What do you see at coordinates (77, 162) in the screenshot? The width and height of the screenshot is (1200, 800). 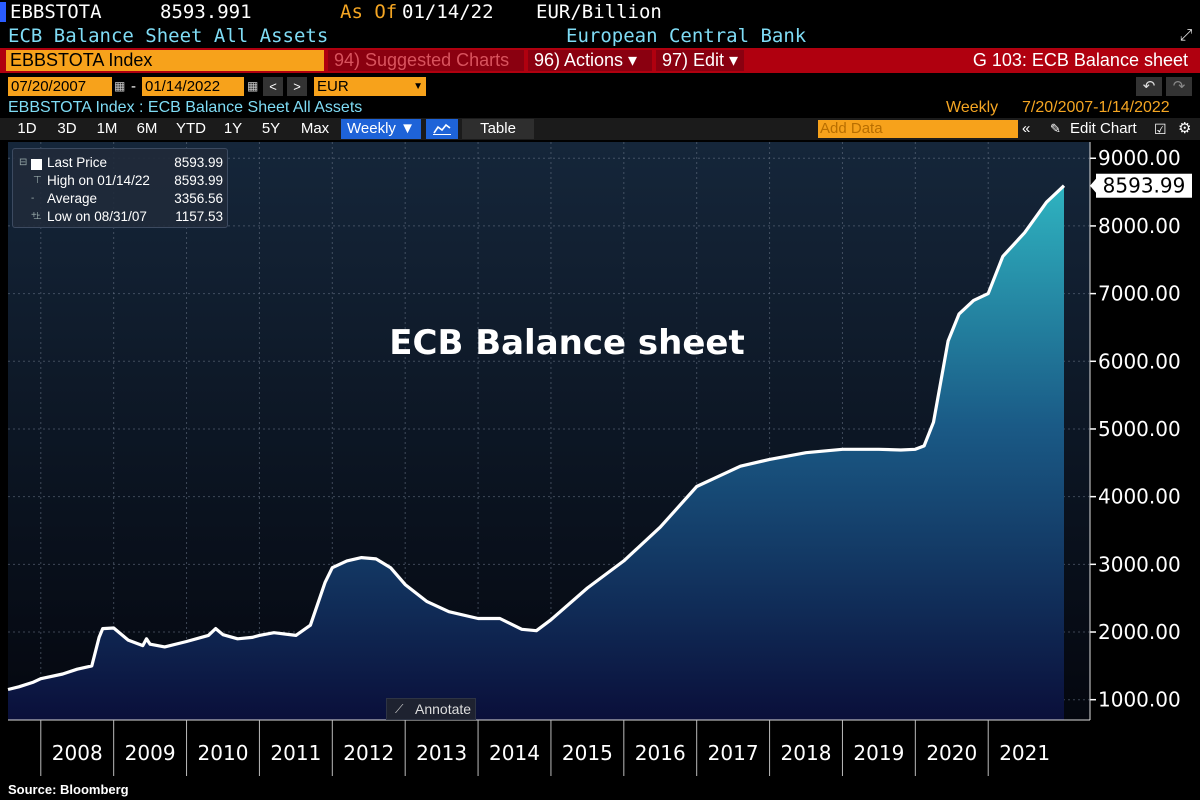 I see `legend-label: Last Price` at bounding box center [77, 162].